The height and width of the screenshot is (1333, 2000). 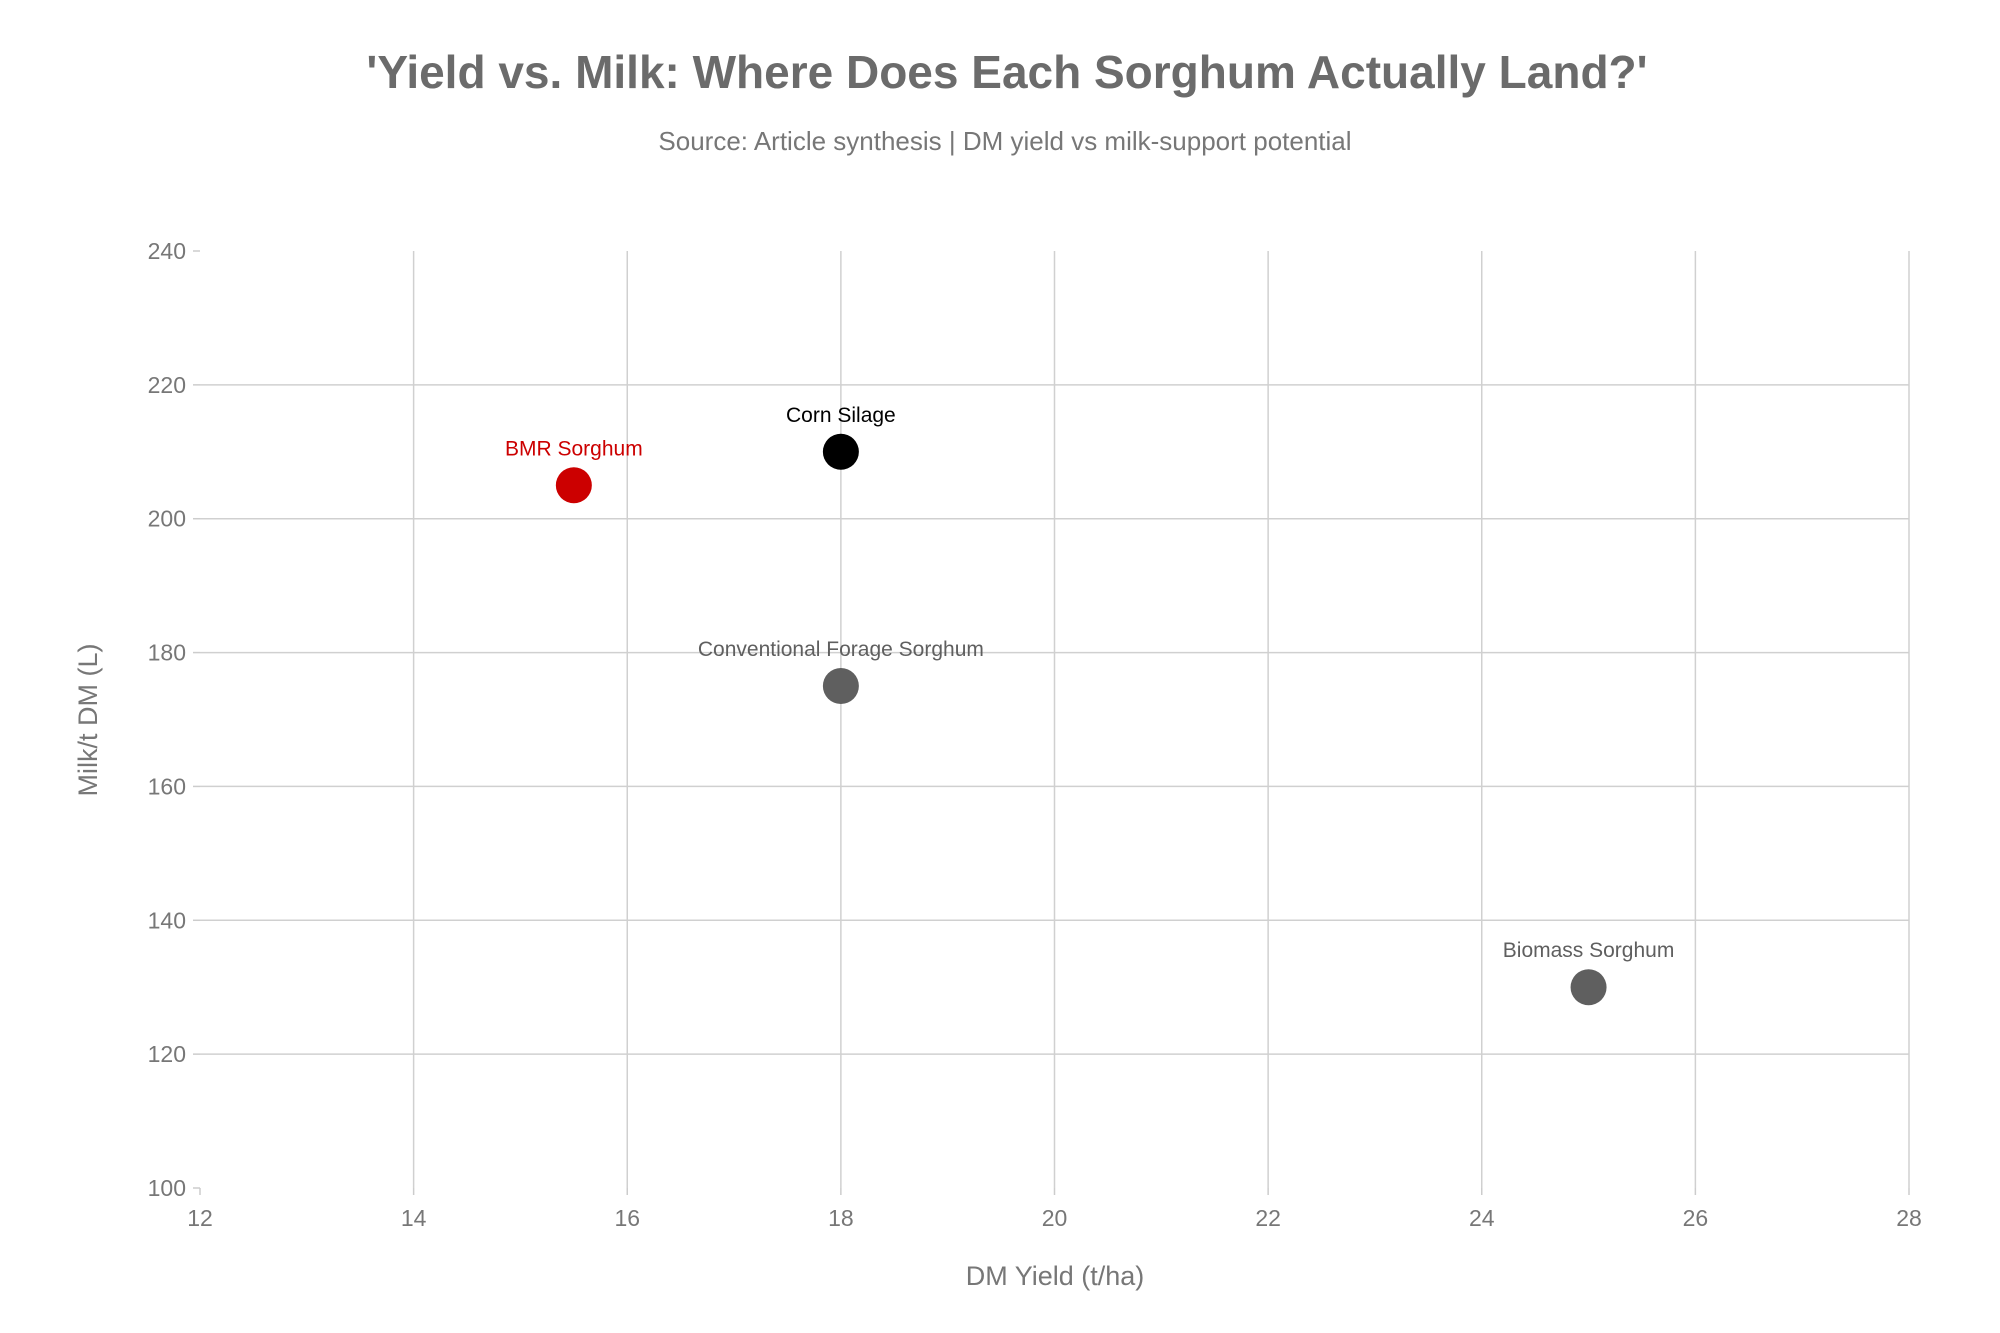 What do you see at coordinates (1055, 1218) in the screenshot?
I see `x-tick-label: 20` at bounding box center [1055, 1218].